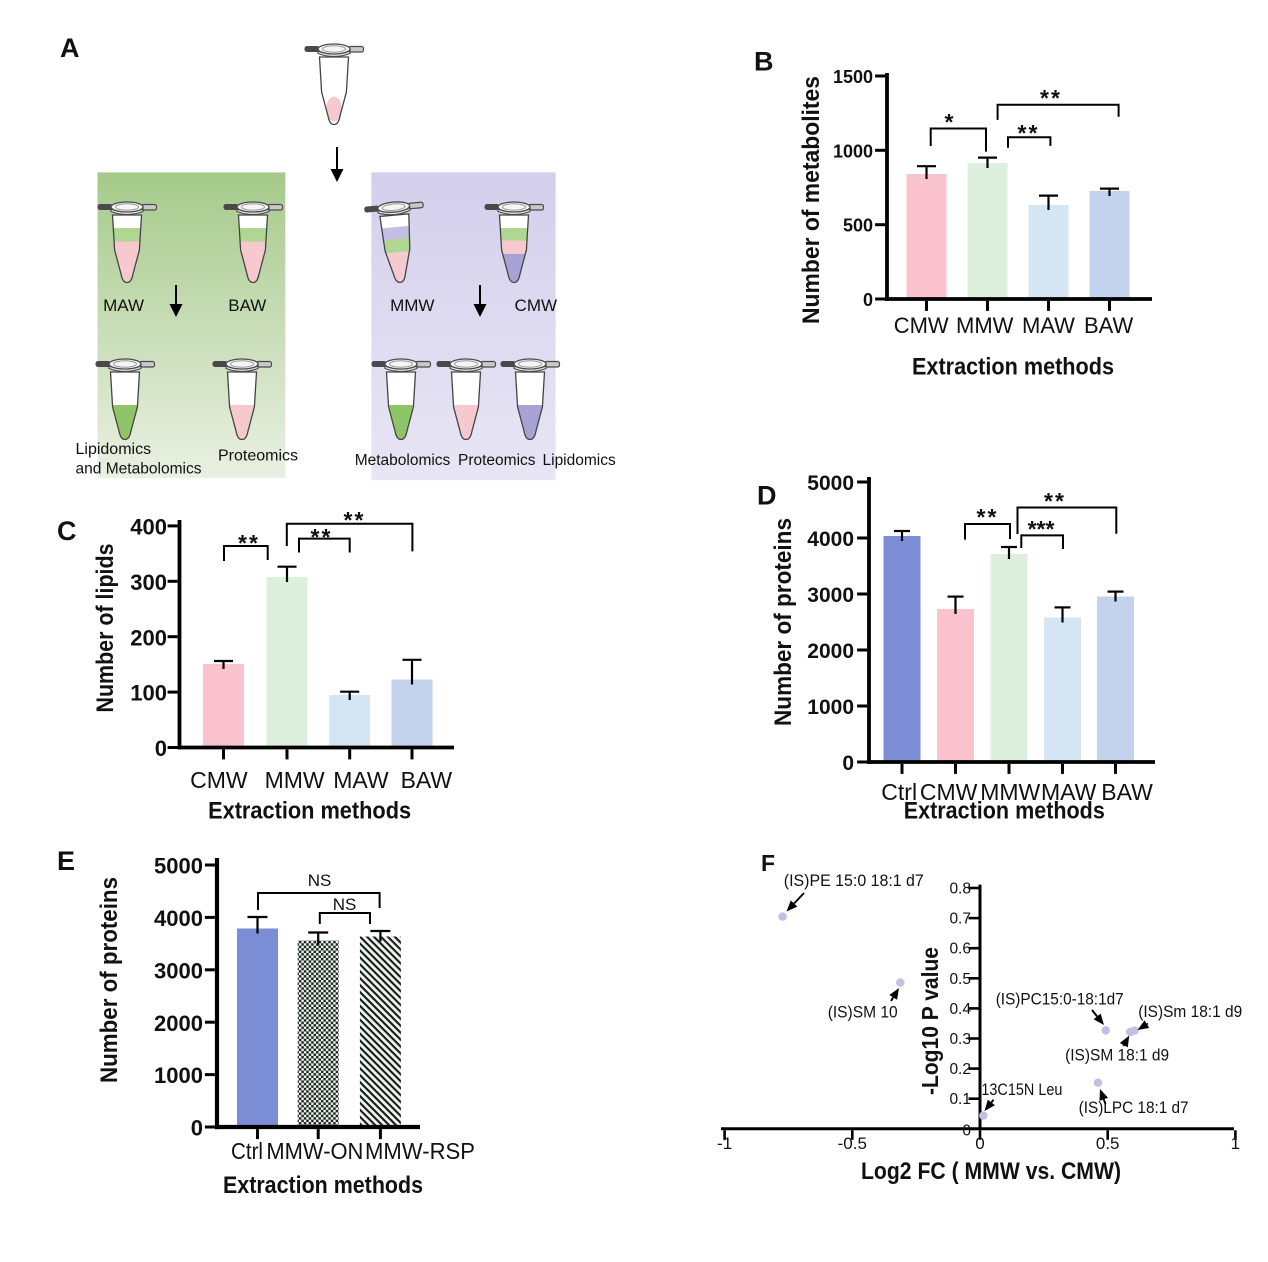  Describe the element at coordinates (858, 226) in the screenshot. I see `svg-text: 500` at that location.